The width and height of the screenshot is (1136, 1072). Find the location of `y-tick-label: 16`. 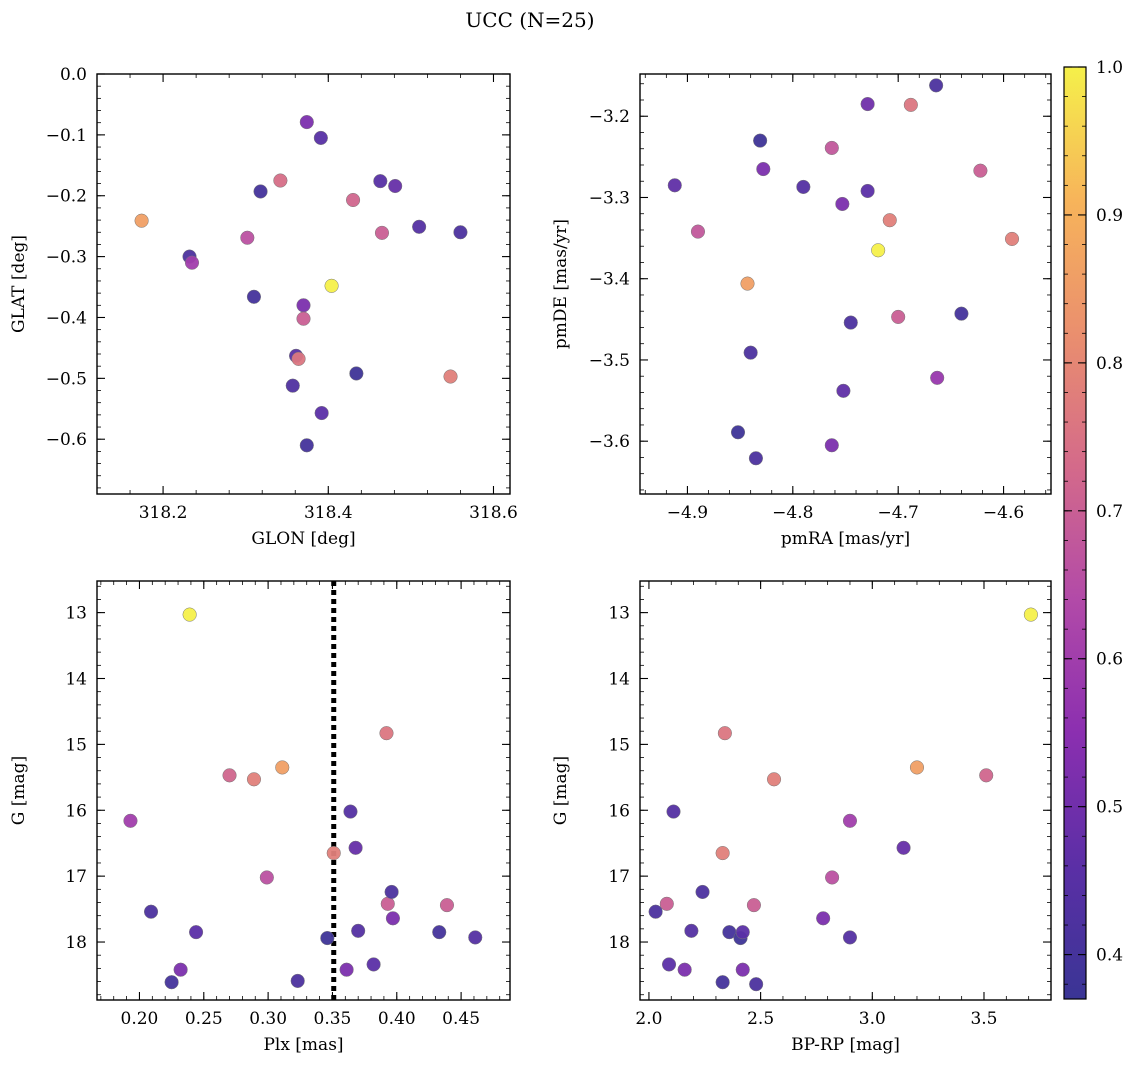

y-tick-label: 16 is located at coordinates (619, 811).